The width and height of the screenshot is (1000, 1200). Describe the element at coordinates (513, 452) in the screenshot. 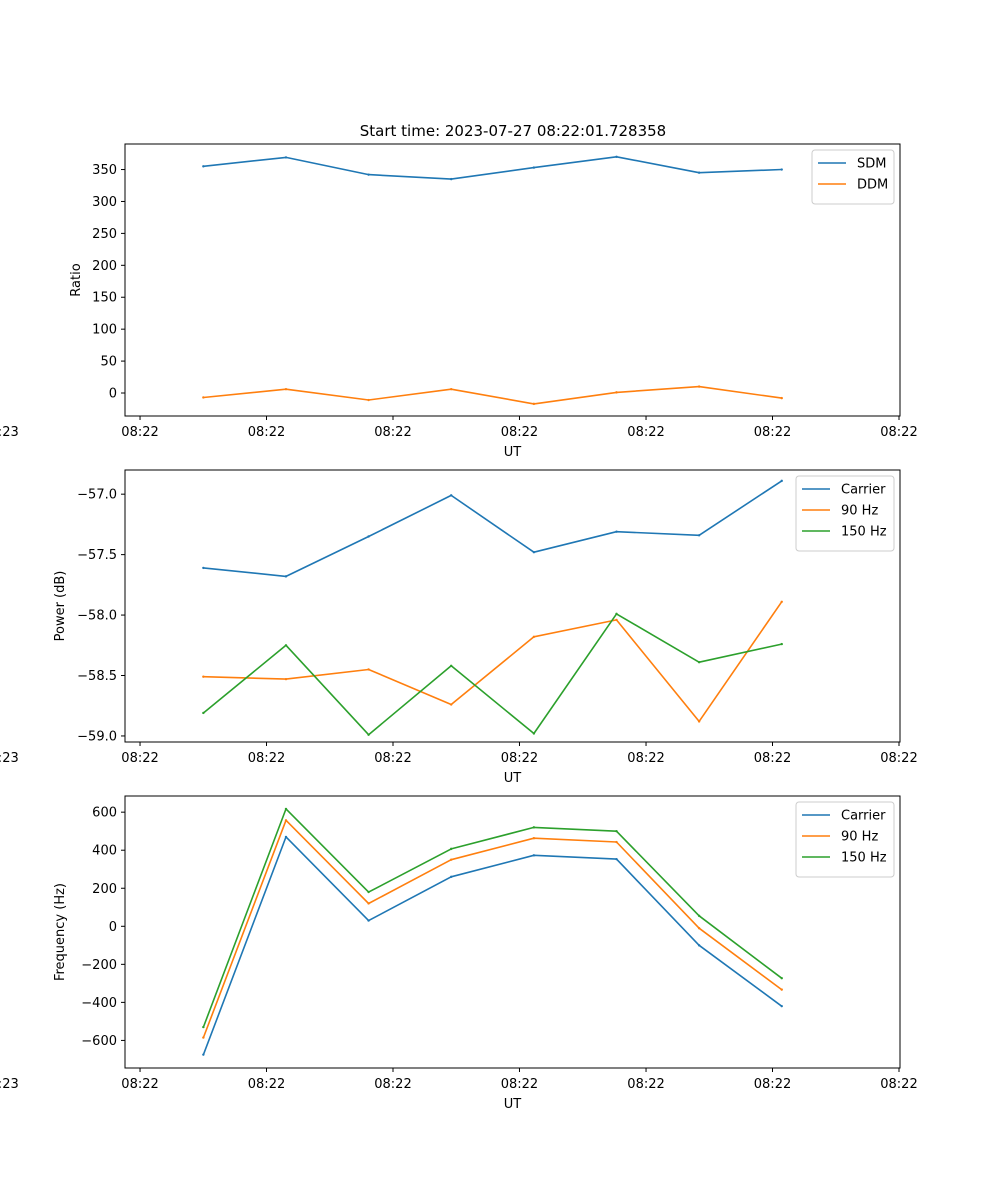

I see `chart1-x-axis-label: UT` at that location.